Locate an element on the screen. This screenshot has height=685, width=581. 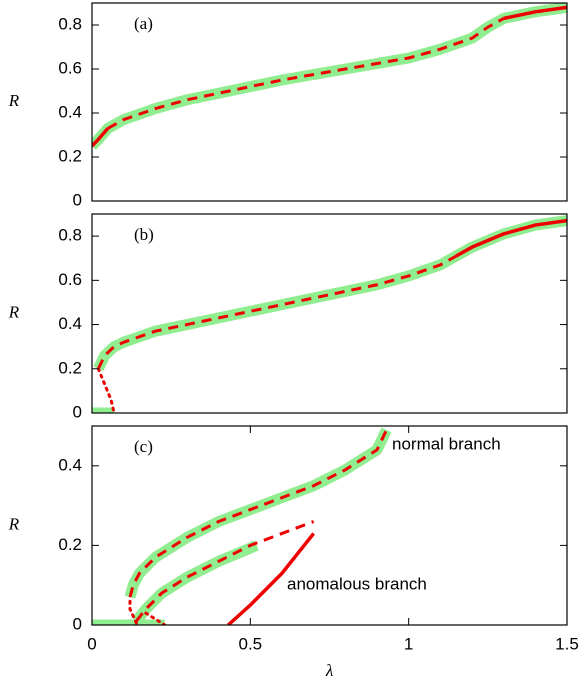
x-axis-label: λ is located at coordinates (329, 670).